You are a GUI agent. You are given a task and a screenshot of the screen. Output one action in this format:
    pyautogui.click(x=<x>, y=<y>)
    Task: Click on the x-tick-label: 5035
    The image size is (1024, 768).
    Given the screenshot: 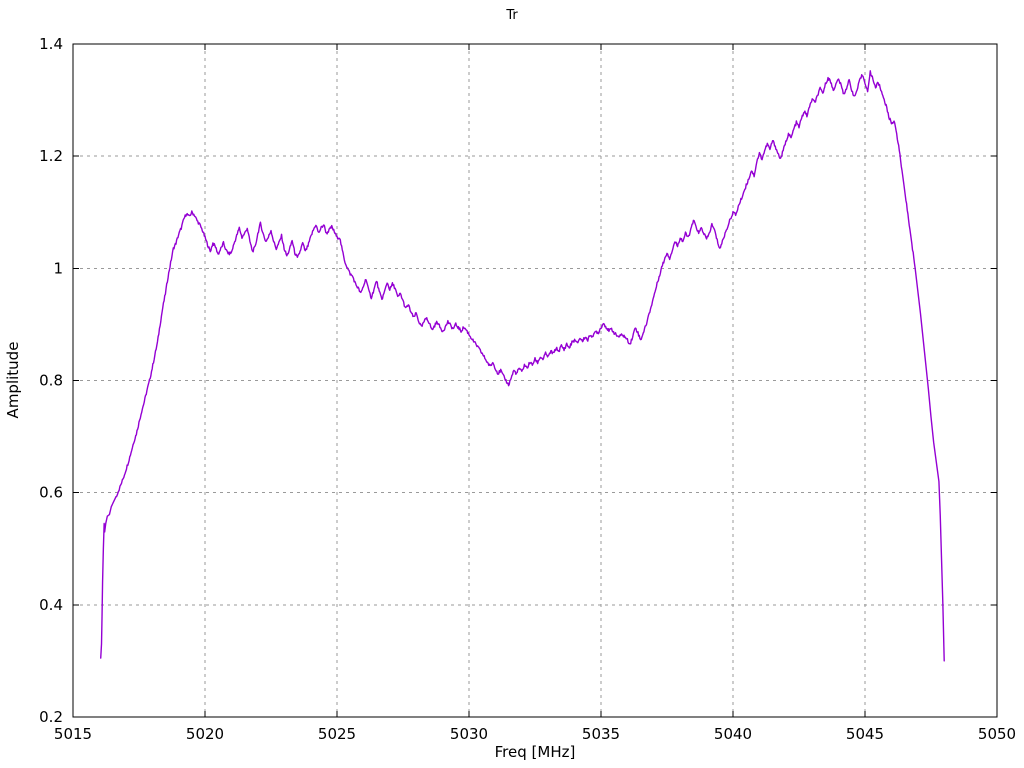 What is the action you would take?
    pyautogui.click(x=601, y=734)
    